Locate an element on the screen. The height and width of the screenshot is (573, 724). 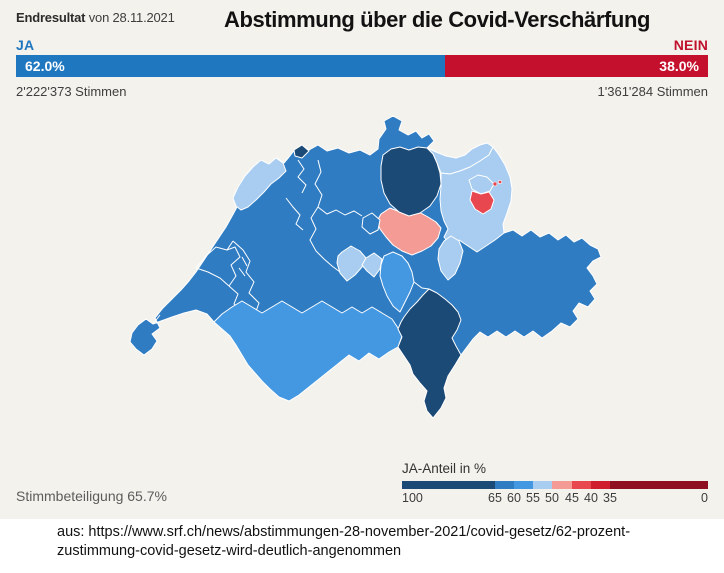
canton-AR is located at coordinates (481, 184).